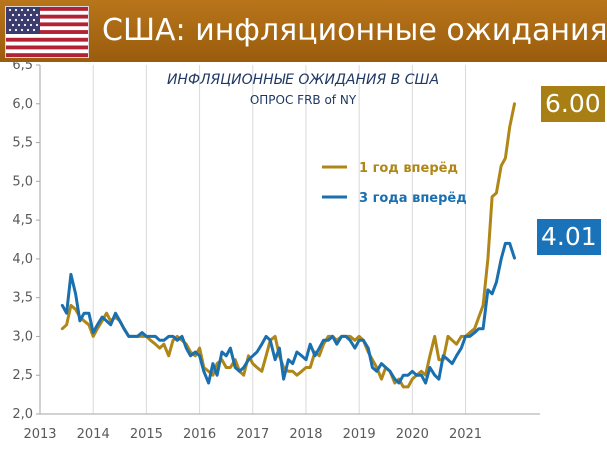 This screenshot has width=607, height=456. I want to click on y-tick-label: 2,5, so click(22, 375).